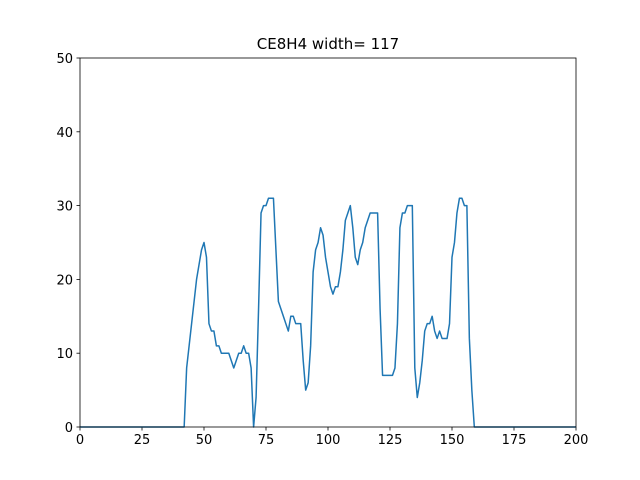 The width and height of the screenshot is (640, 480). What do you see at coordinates (452, 440) in the screenshot?
I see `x-tick-label: 150` at bounding box center [452, 440].